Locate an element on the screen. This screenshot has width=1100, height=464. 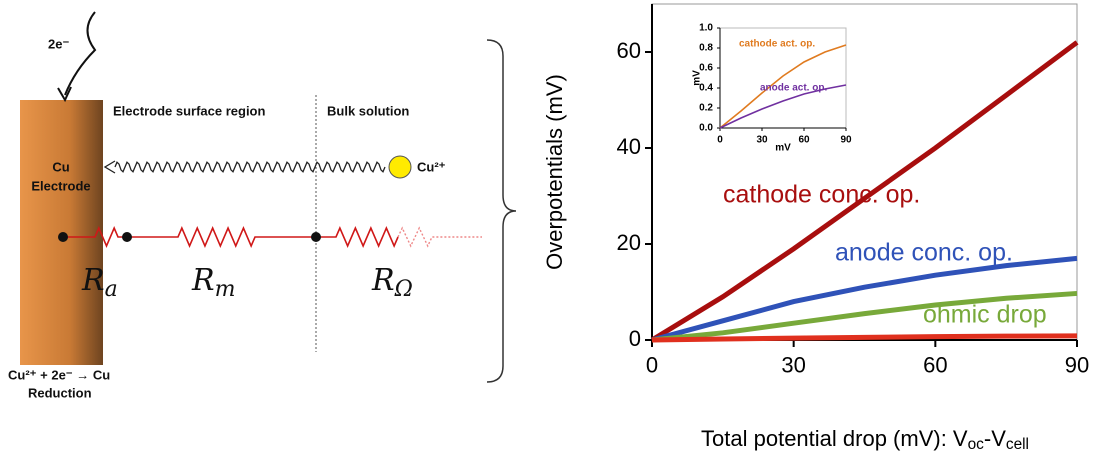
series-label: anode conc. op. is located at coordinates (924, 253).